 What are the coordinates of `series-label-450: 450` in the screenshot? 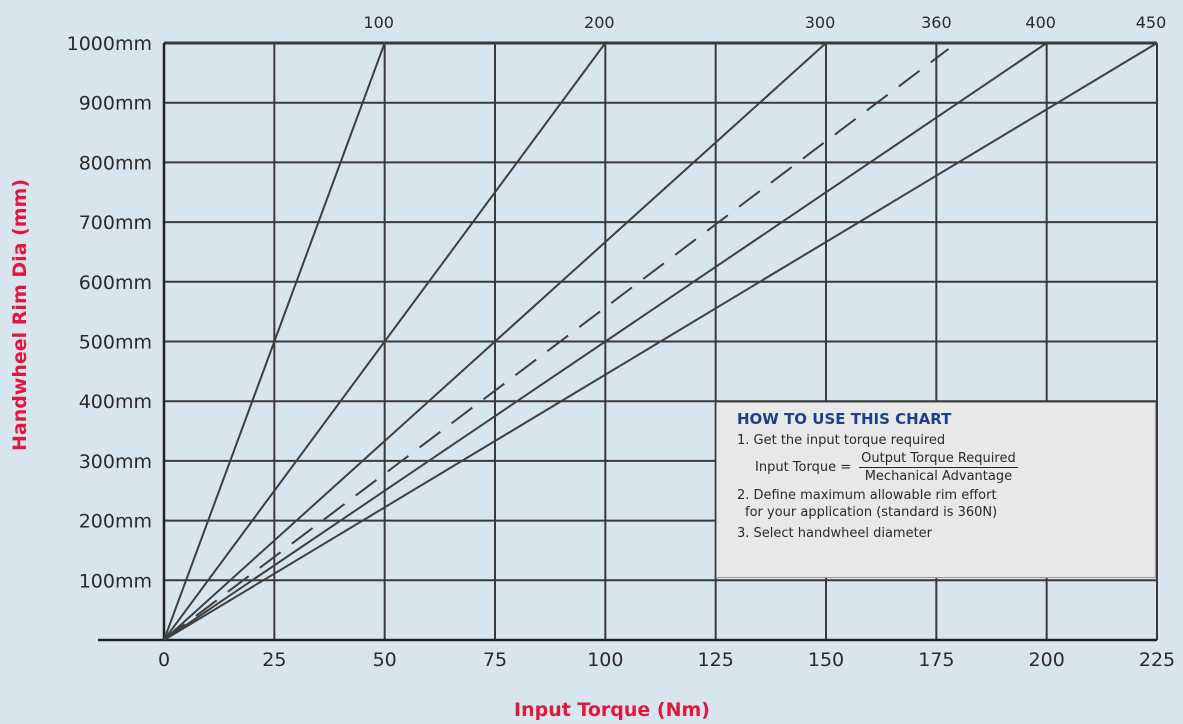 It's located at (1151, 22).